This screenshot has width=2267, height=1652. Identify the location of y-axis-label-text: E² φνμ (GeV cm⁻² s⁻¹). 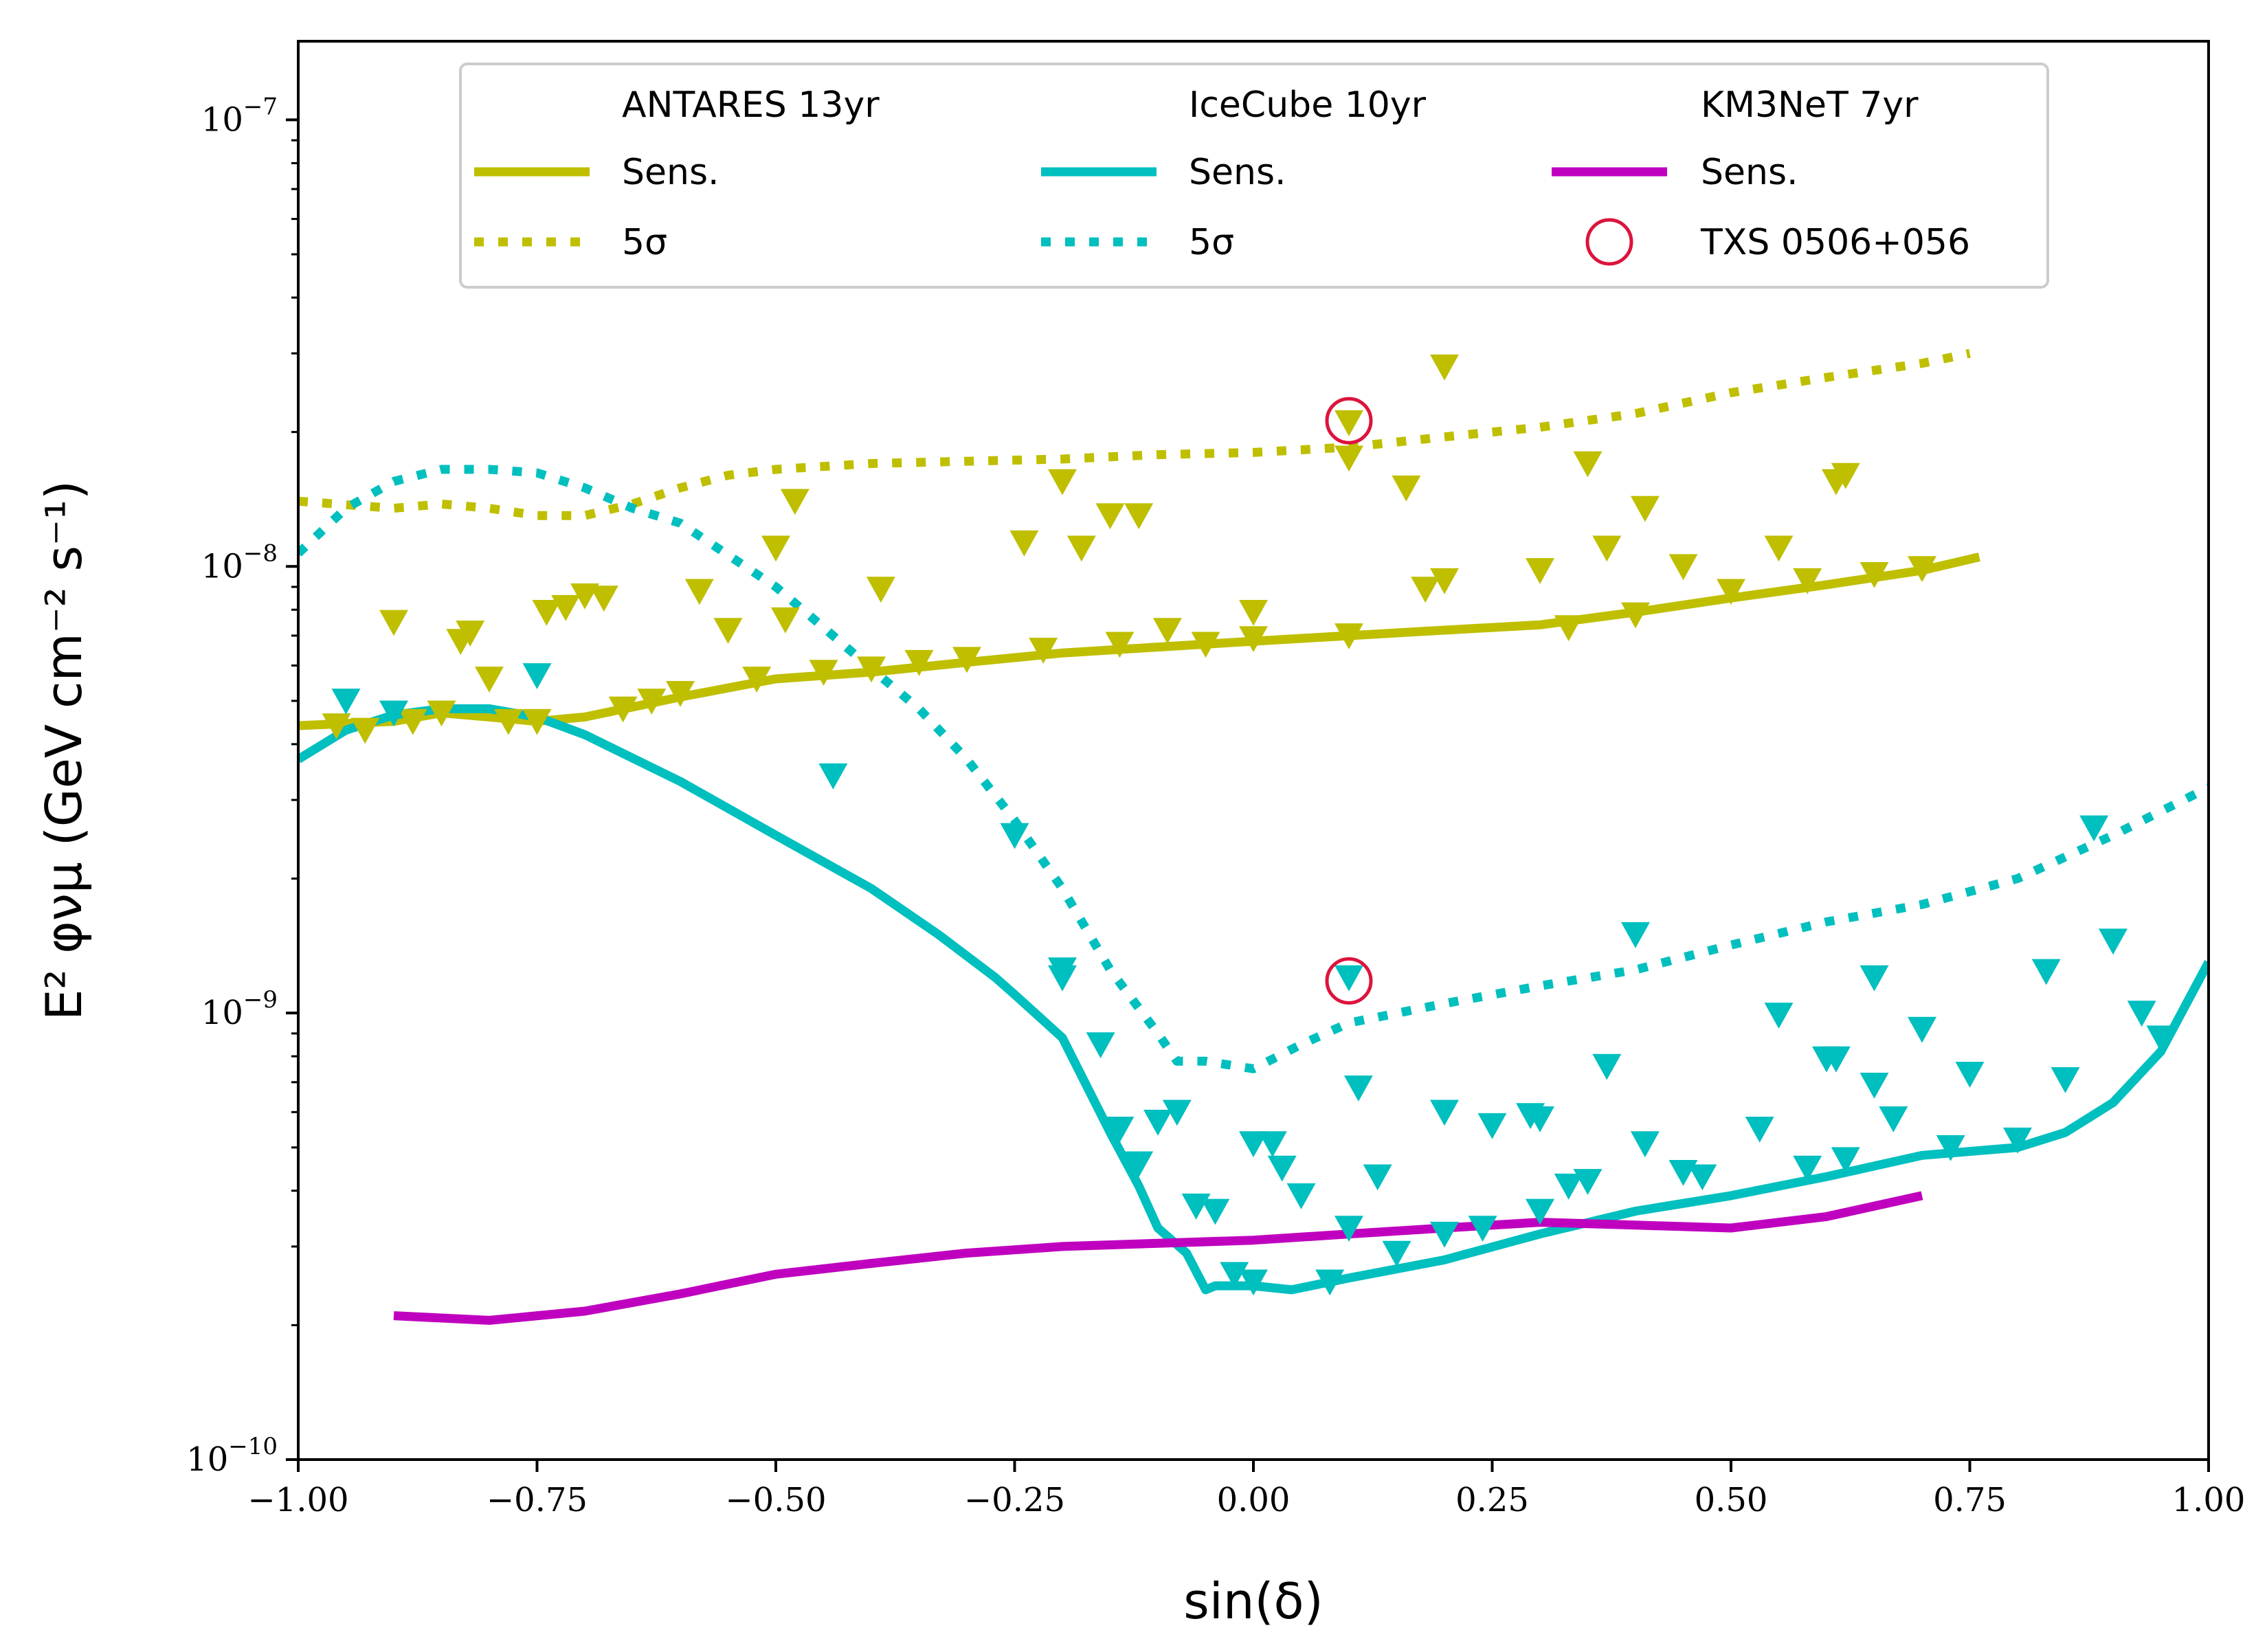
(64, 750).